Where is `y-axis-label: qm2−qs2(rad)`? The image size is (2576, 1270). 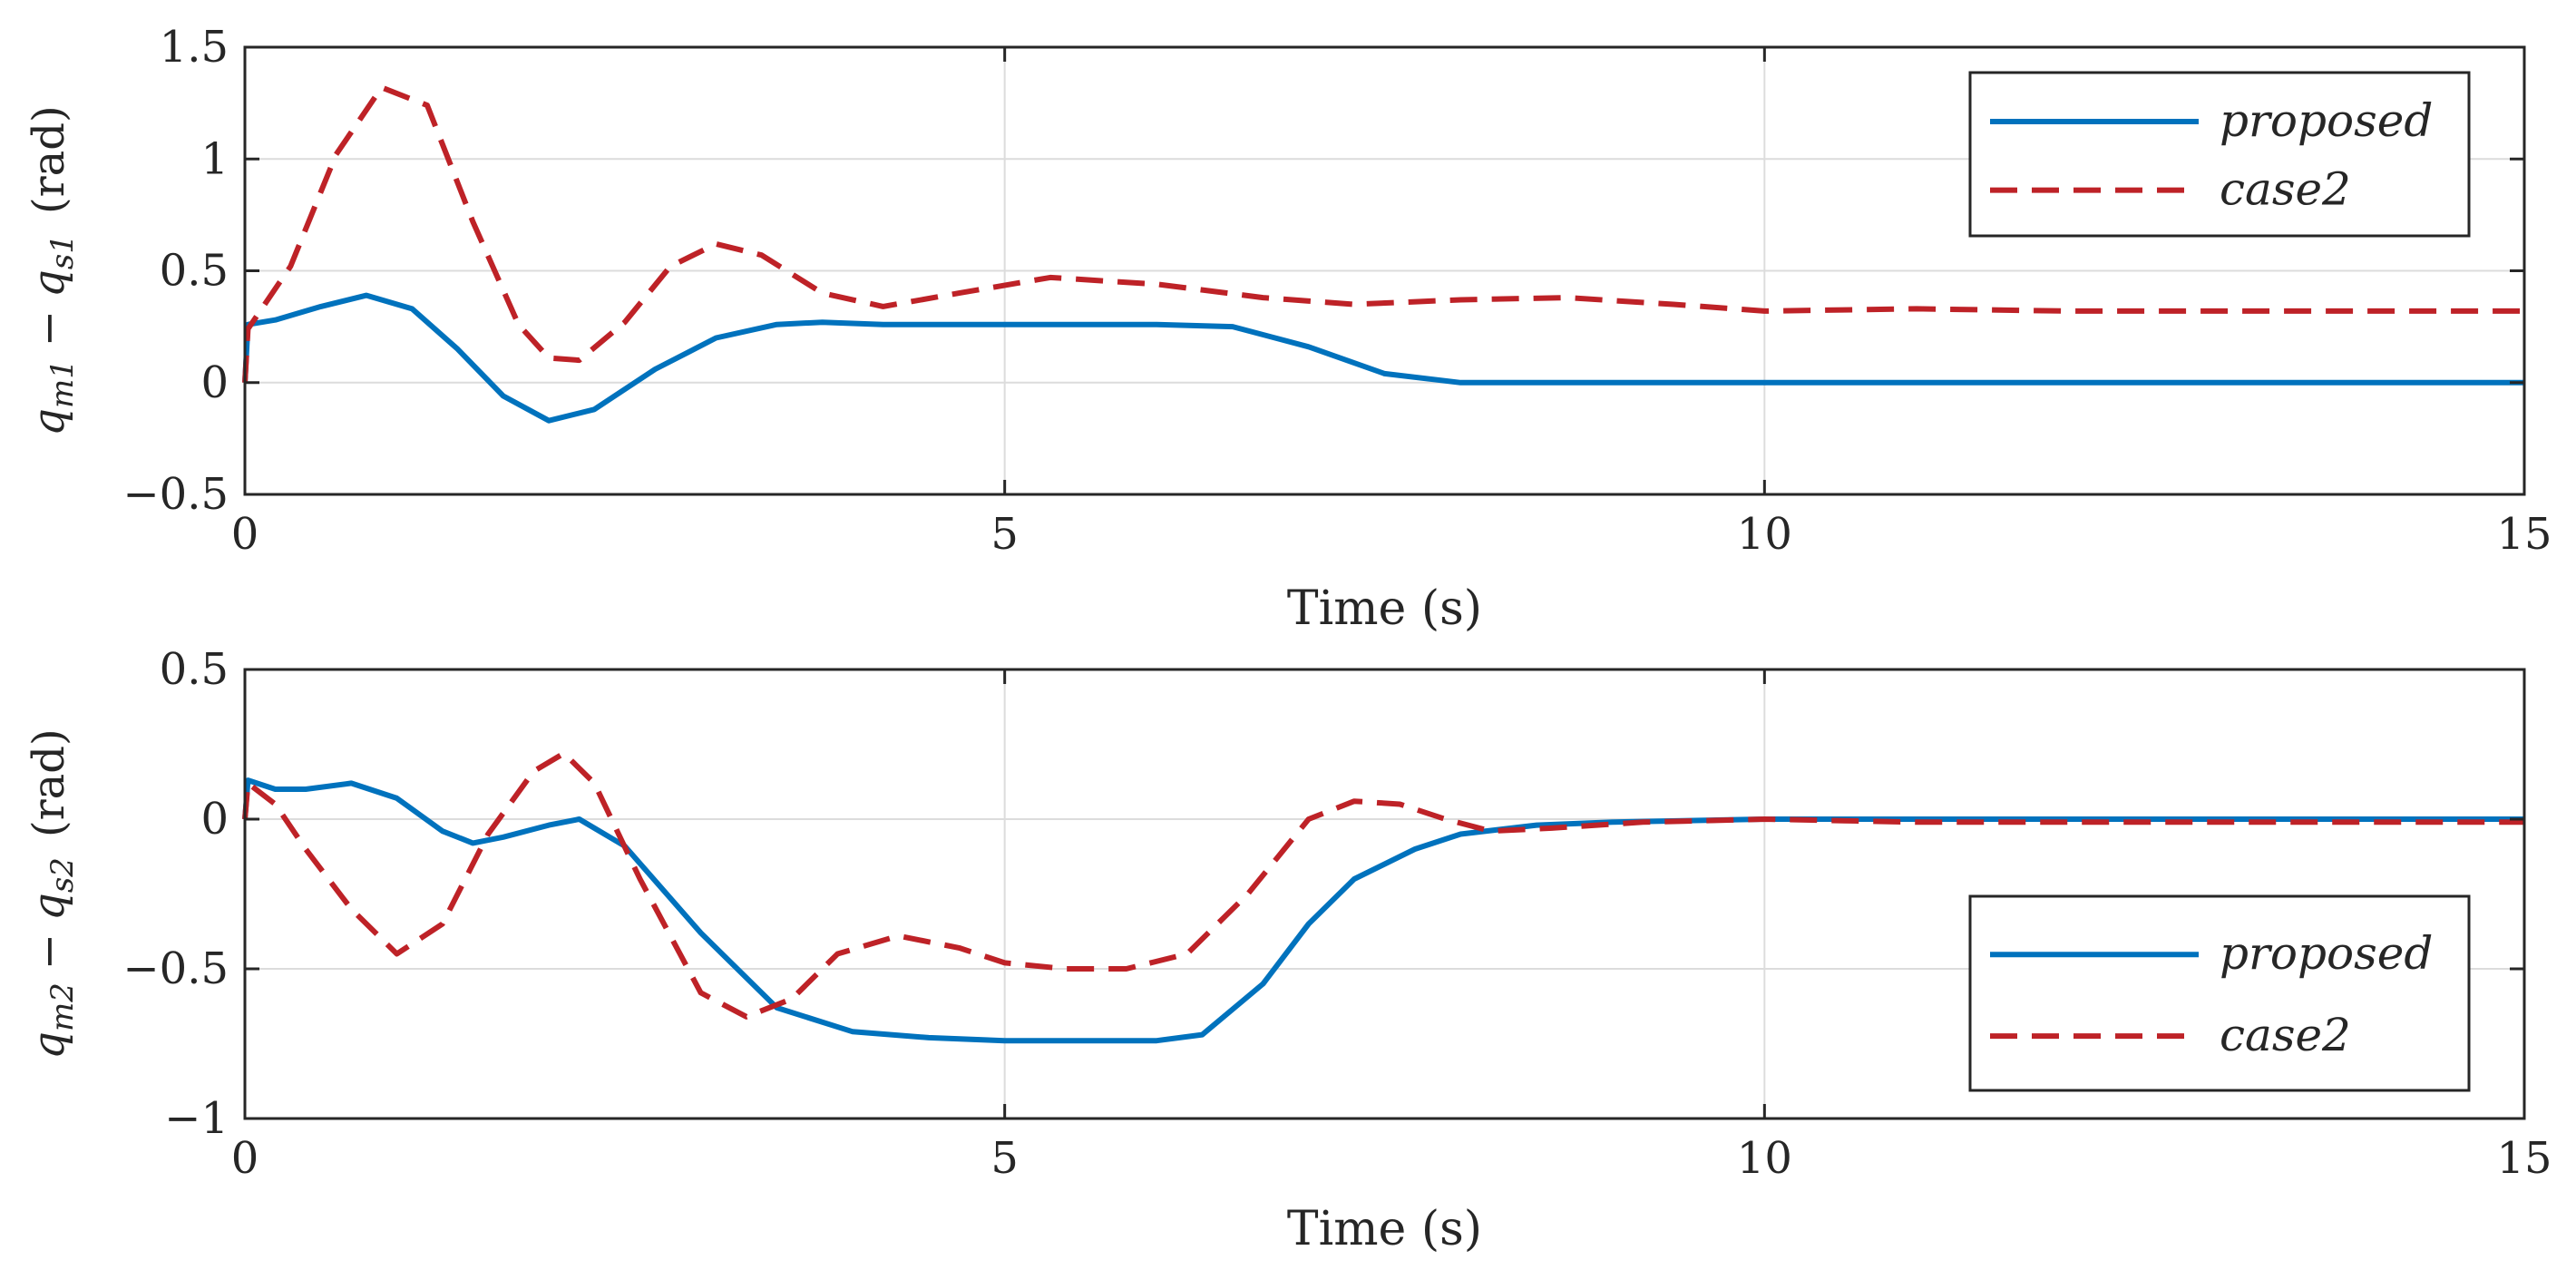 y-axis-label: qm2−qs2(rad) is located at coordinates (52, 893).